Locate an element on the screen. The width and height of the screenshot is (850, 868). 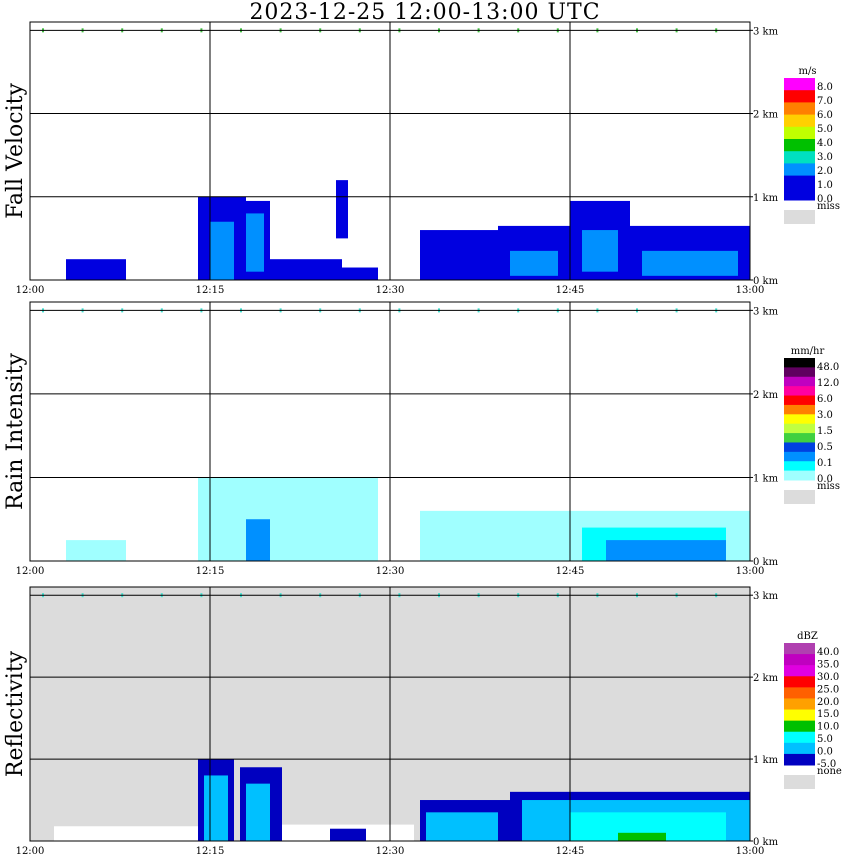
legend-label: 40.0 is located at coordinates (828, 652).